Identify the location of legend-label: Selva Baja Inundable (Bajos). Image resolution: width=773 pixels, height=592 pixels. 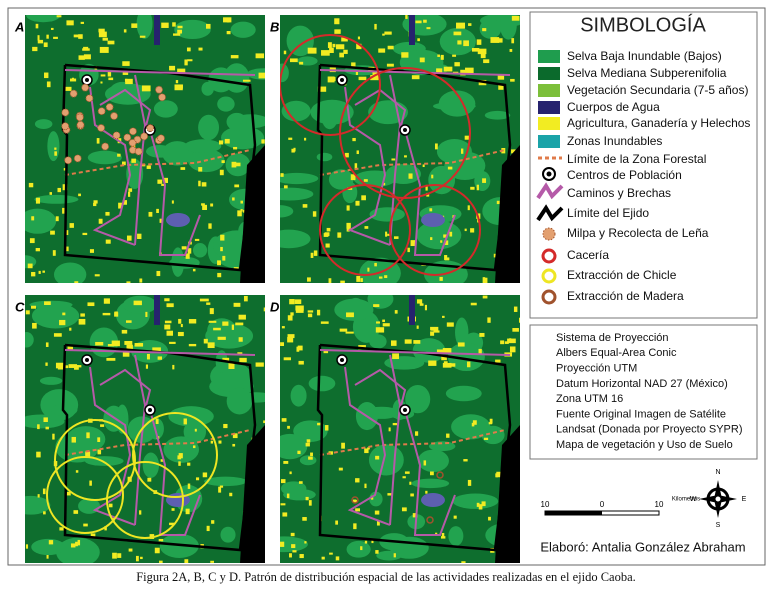
(644, 56).